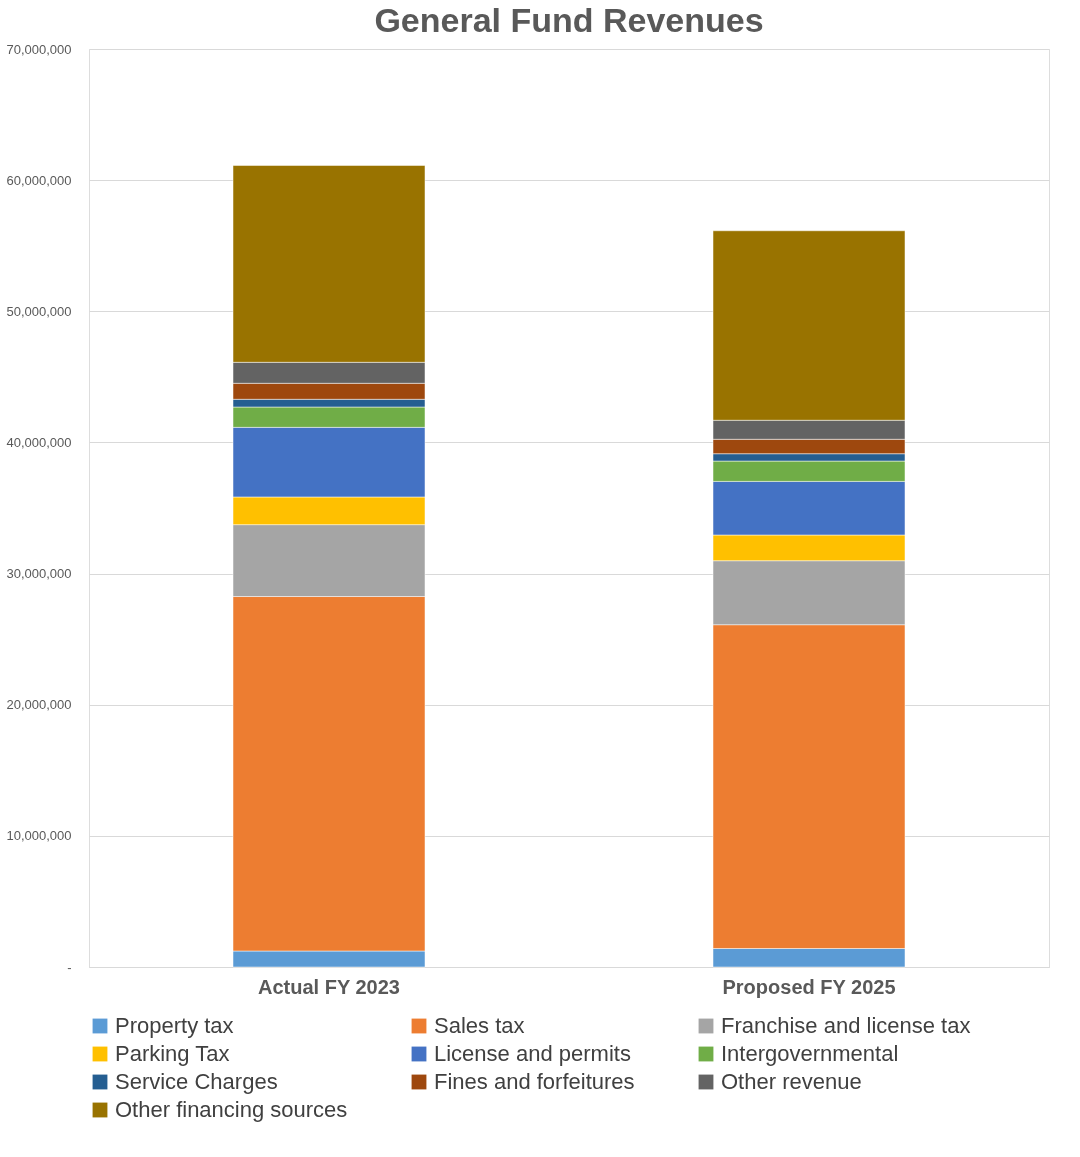 The image size is (1080, 1157). Describe the element at coordinates (69, 967) in the screenshot. I see `y-tick-label: -` at that location.